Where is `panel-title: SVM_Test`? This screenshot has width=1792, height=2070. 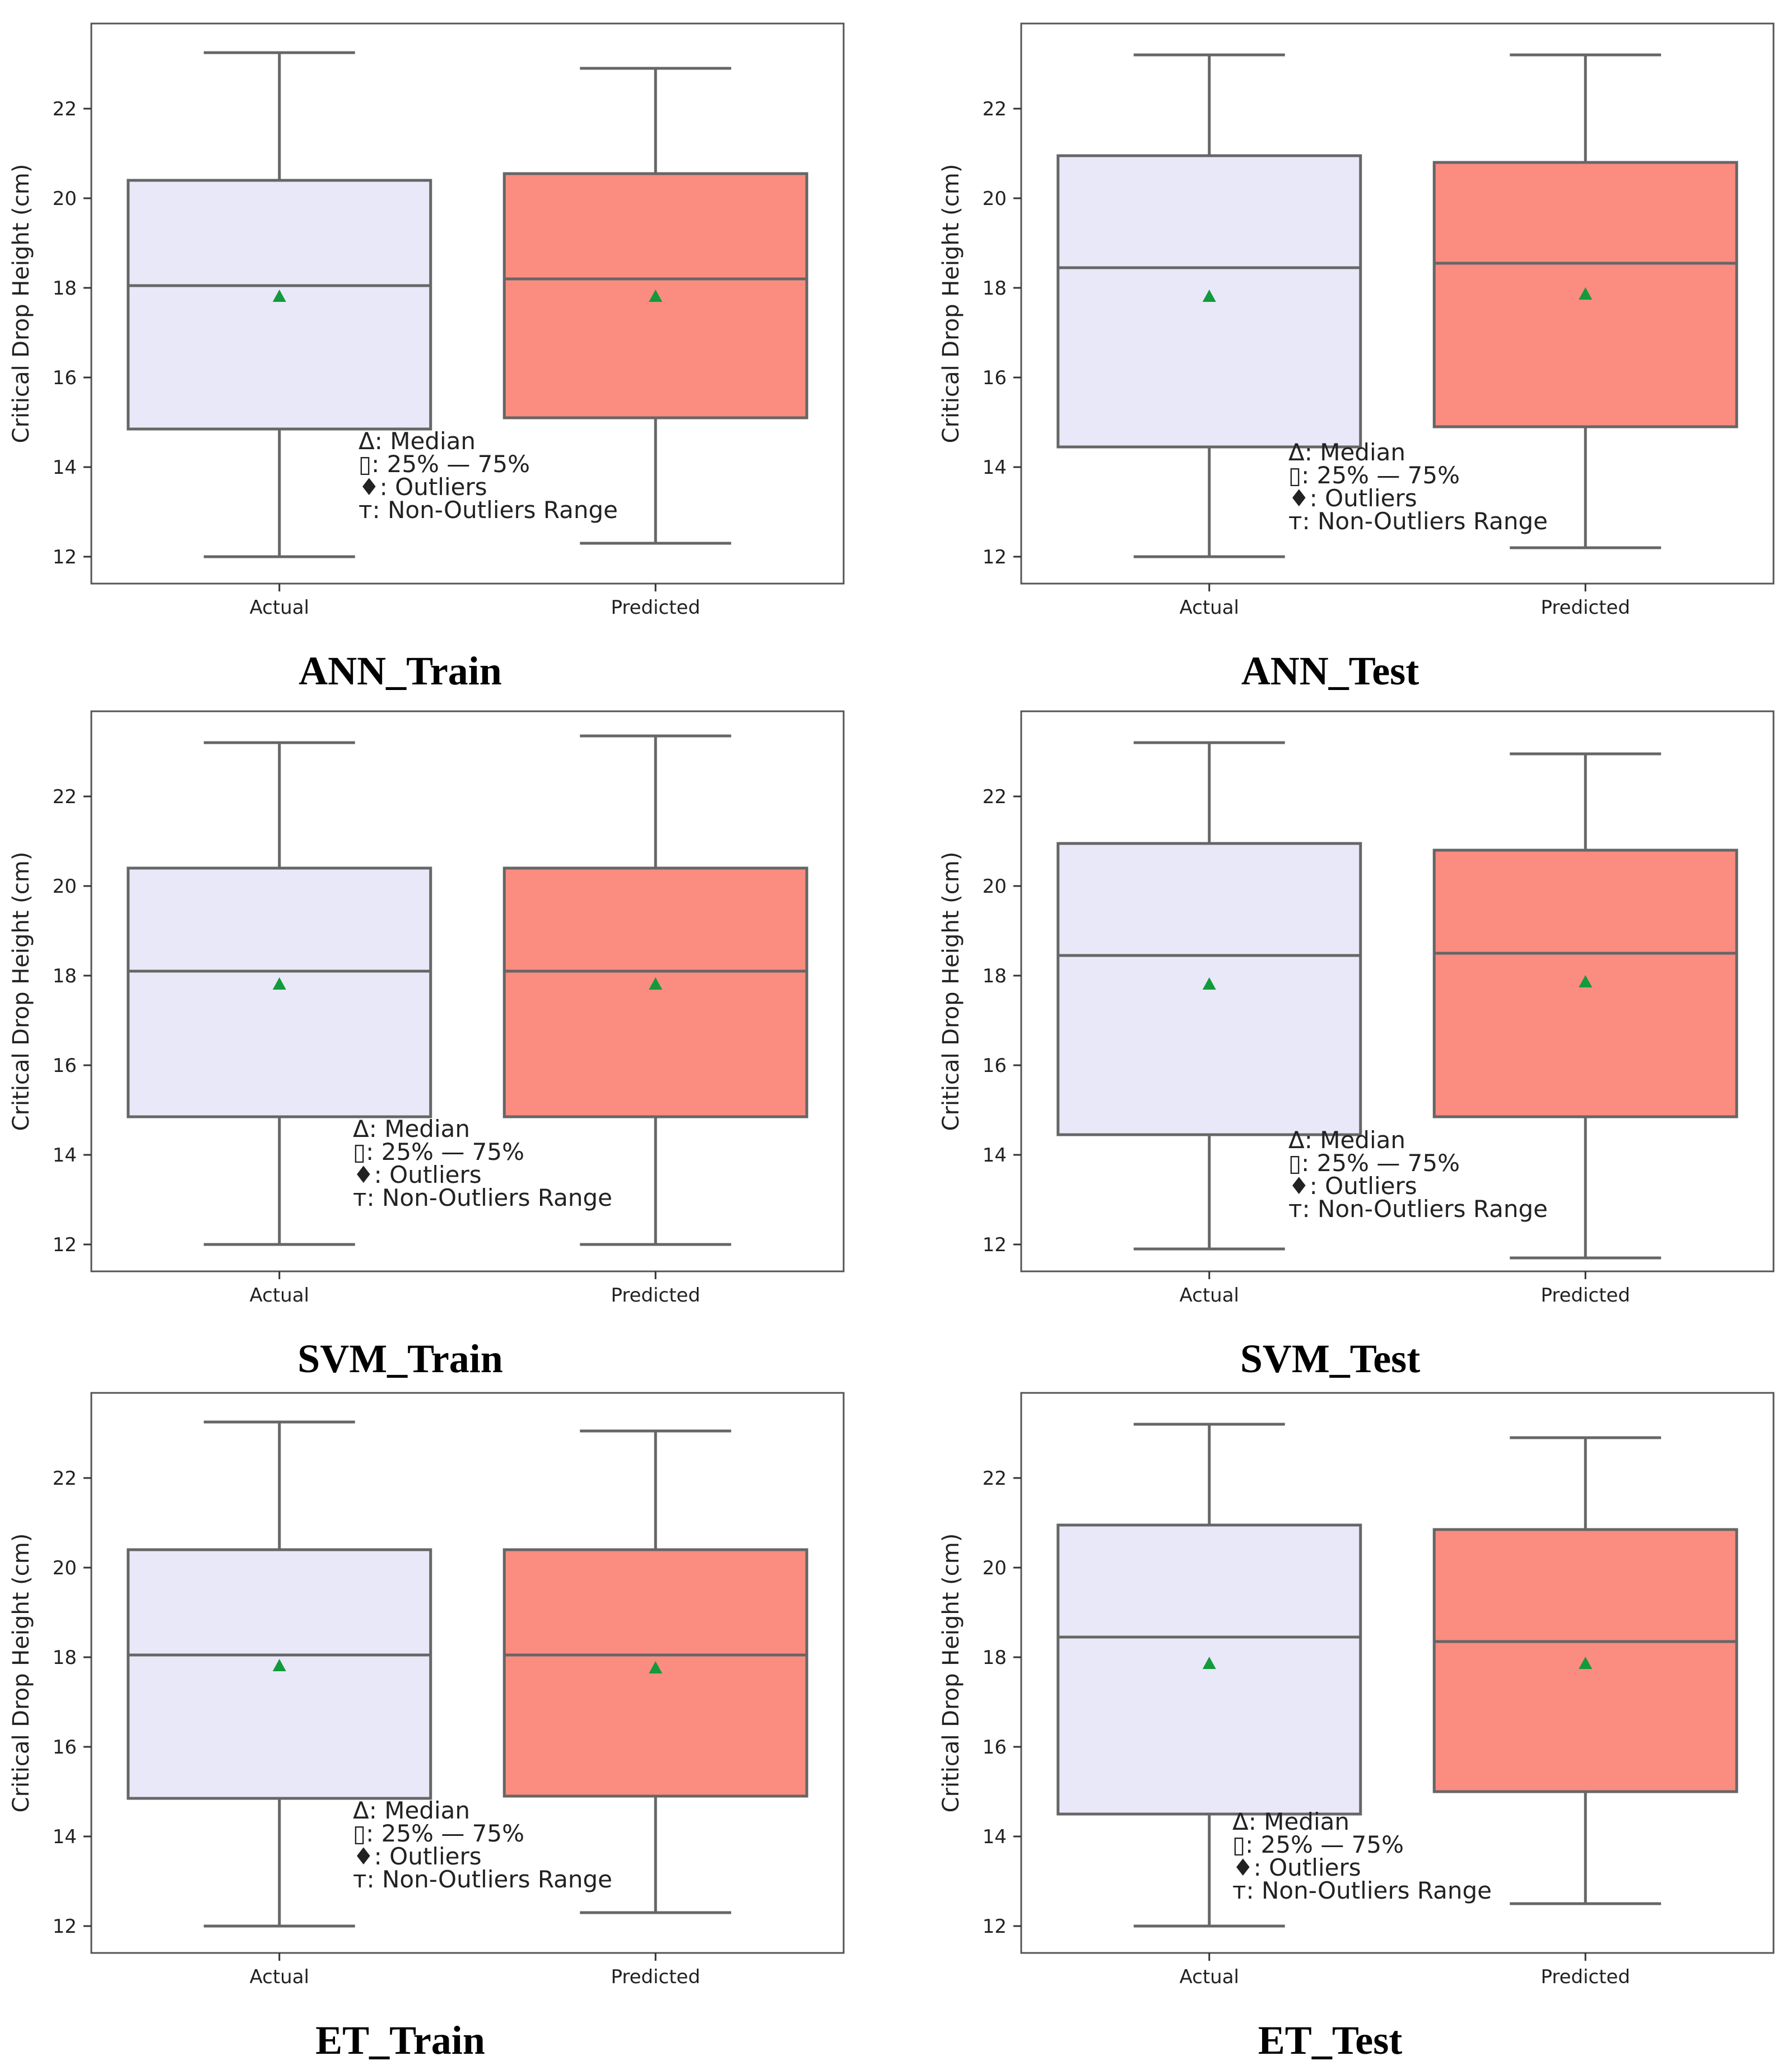 panel-title: SVM_Test is located at coordinates (1330, 1358).